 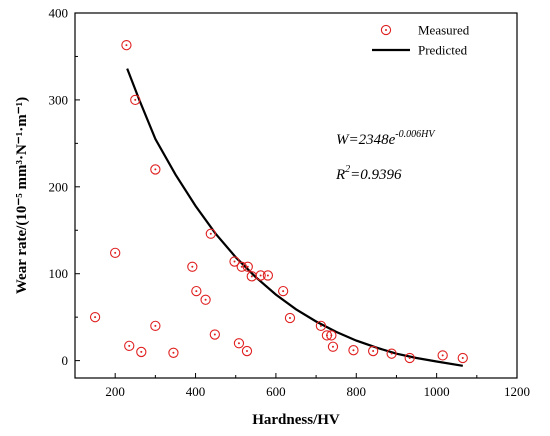 I want to click on y-tick-label: 300, so click(x=59, y=99).